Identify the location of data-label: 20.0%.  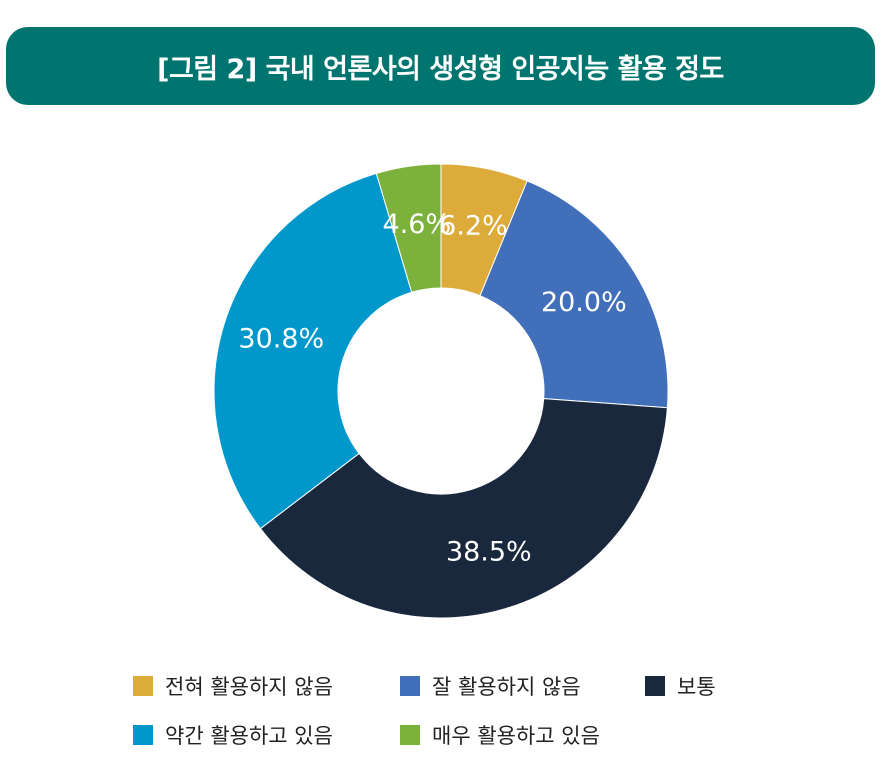
(584, 302).